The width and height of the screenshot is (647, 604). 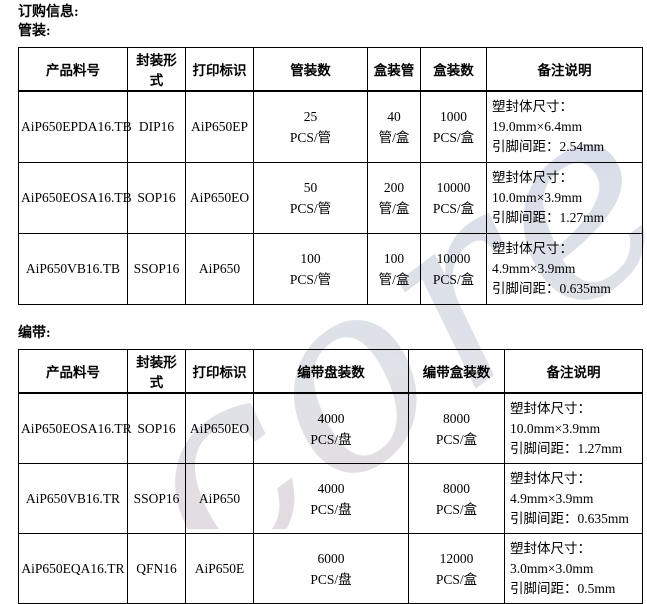 I want to click on qty-per-tube: 25 PCS/管, so click(x=310, y=126).